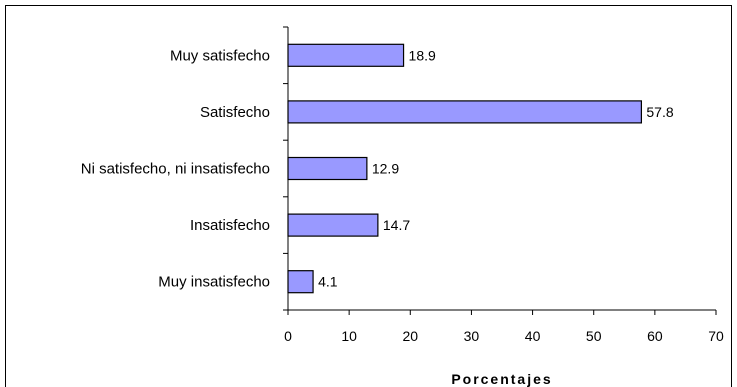  I want to click on x-tick-label: 10, so click(349, 336).